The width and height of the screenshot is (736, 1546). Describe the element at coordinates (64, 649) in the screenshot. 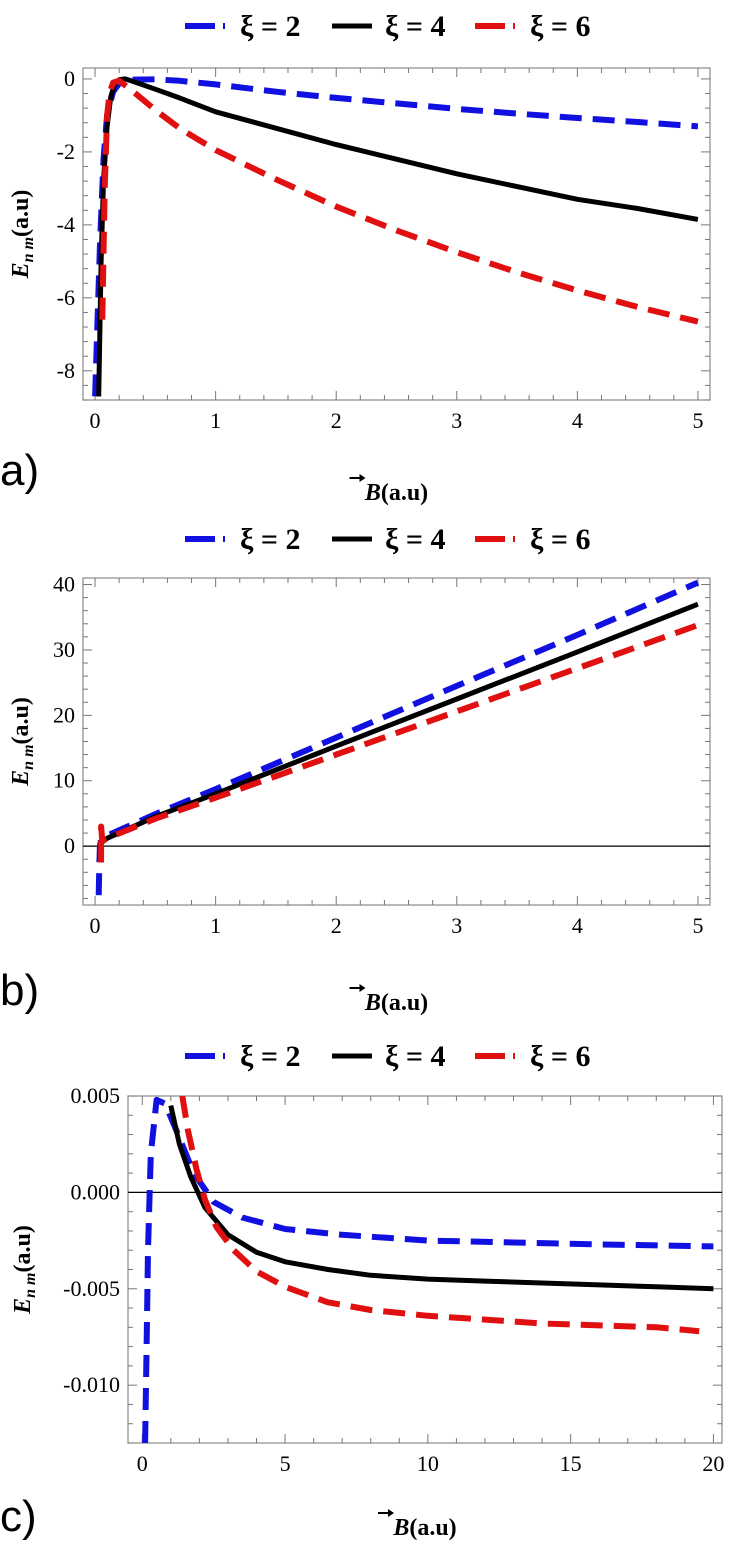

I see `y-tick-label: 30` at that location.